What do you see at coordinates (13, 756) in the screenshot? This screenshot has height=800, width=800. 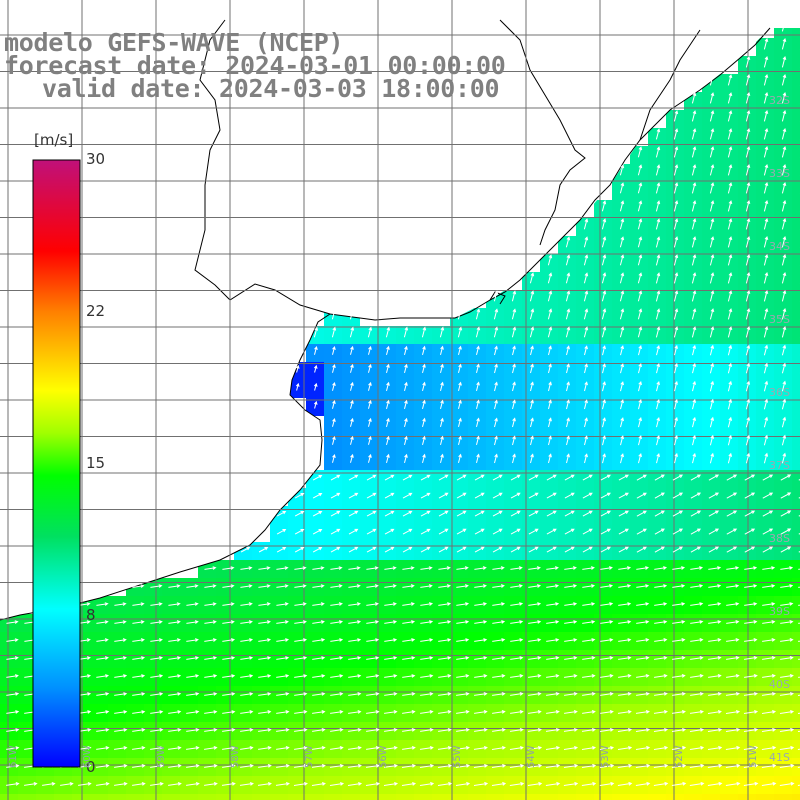 I see `lon-label: 61W` at bounding box center [13, 756].